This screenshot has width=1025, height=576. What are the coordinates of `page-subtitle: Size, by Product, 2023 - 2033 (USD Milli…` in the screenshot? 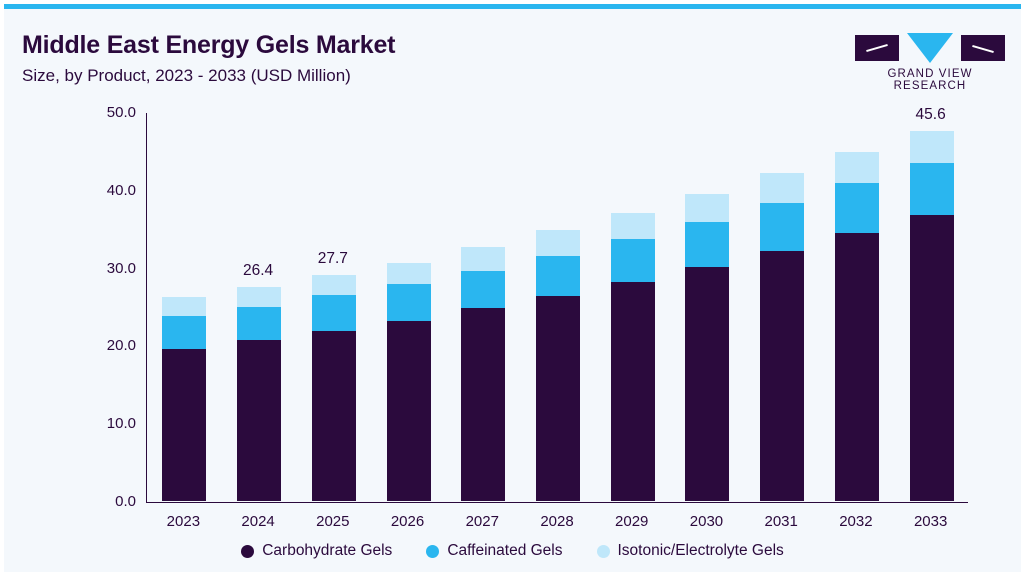 It's located at (186, 75).